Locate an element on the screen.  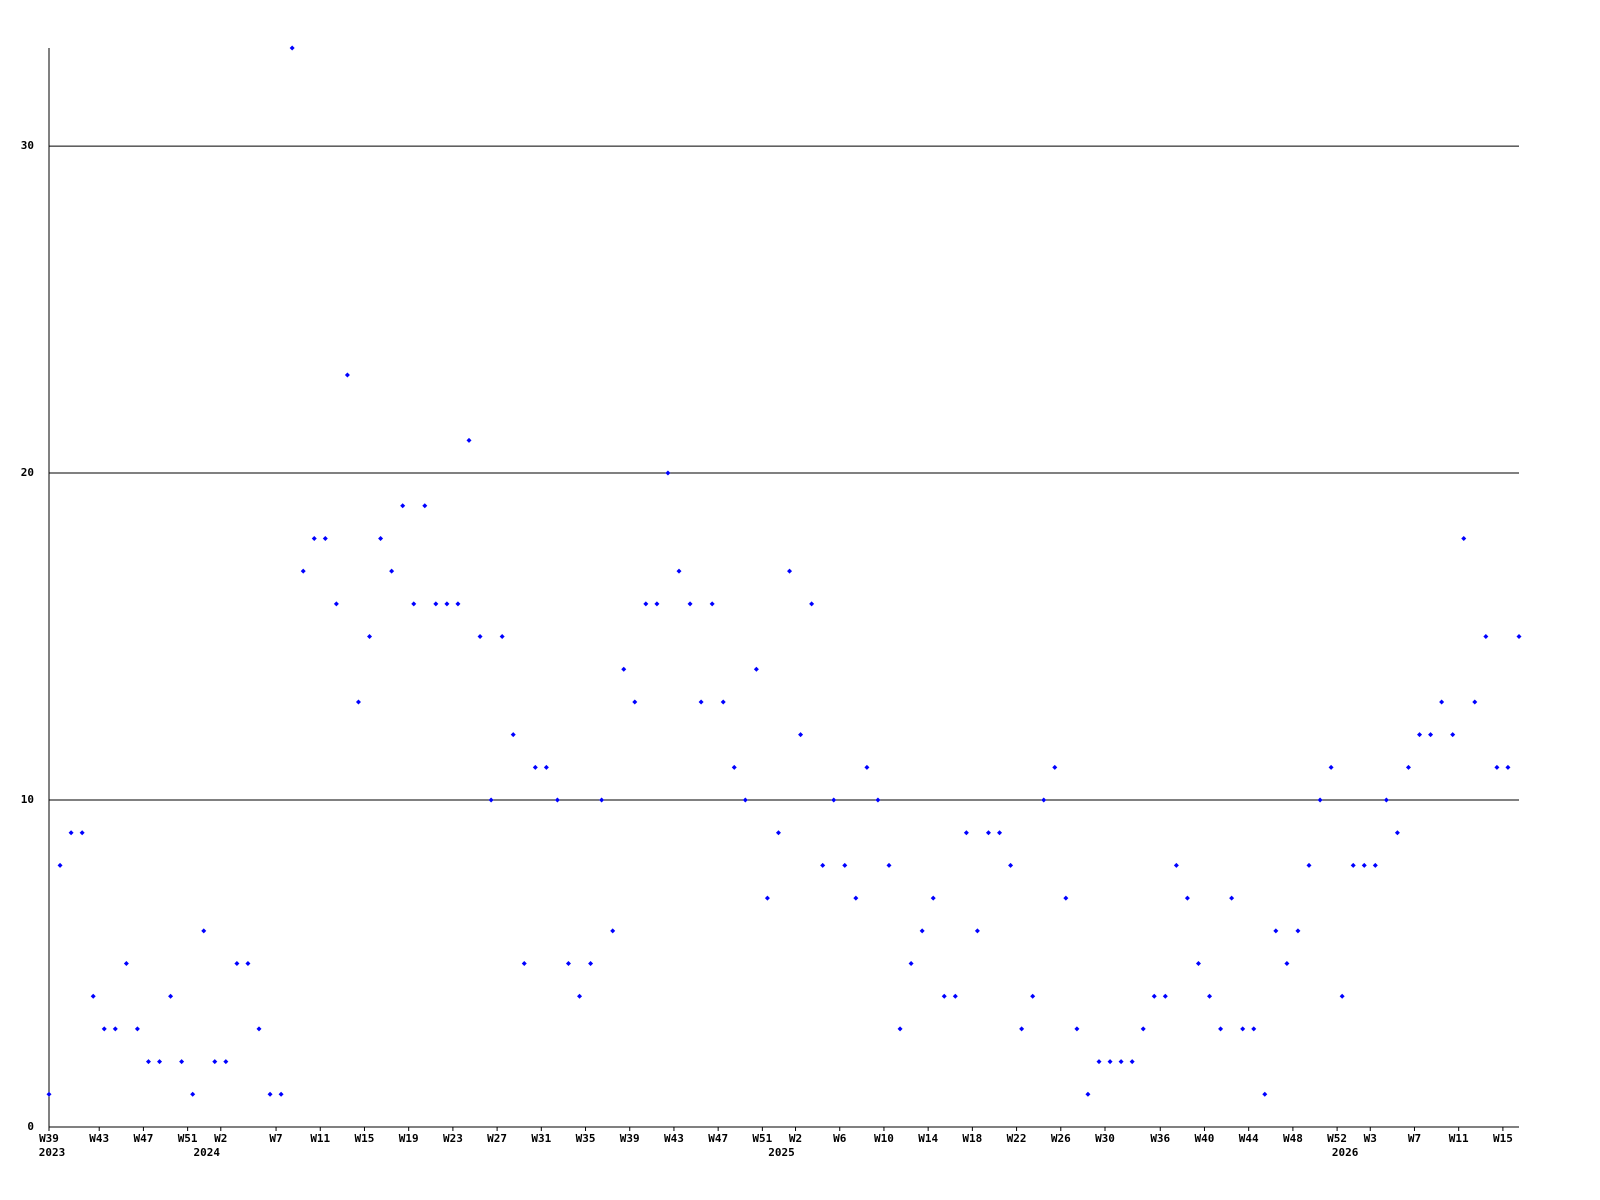
x-tick-label: W47 is located at coordinates (718, 1138).